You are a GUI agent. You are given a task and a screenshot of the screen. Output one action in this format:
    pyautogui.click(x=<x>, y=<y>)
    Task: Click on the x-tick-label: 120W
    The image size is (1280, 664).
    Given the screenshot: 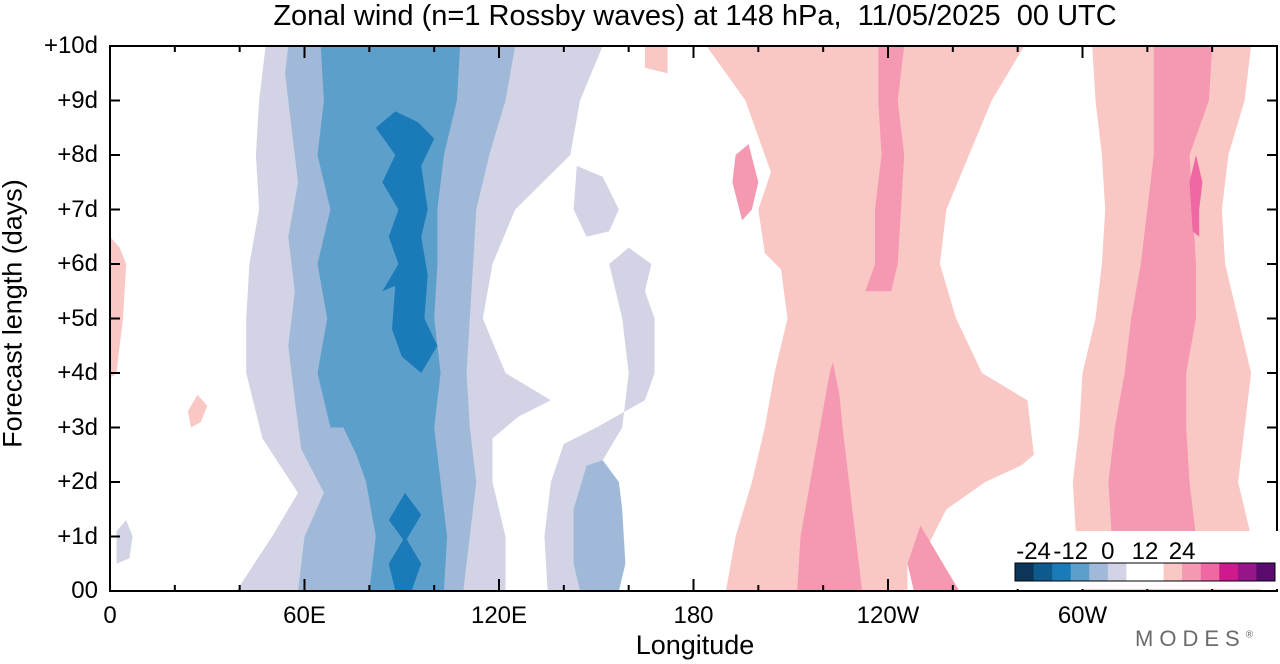 What is the action you would take?
    pyautogui.click(x=888, y=615)
    